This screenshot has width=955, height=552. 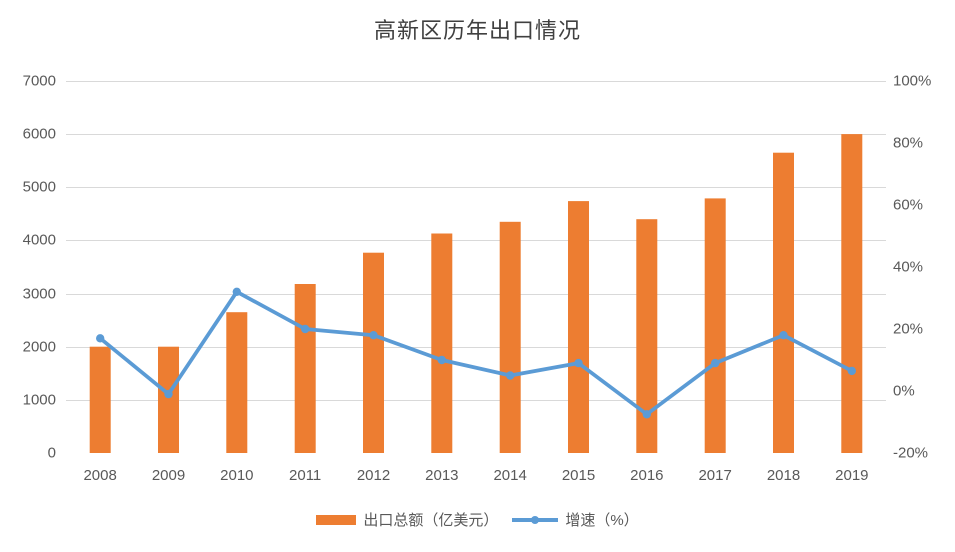 What do you see at coordinates (908, 329) in the screenshot?
I see `right-axis-tick-label: 20%` at bounding box center [908, 329].